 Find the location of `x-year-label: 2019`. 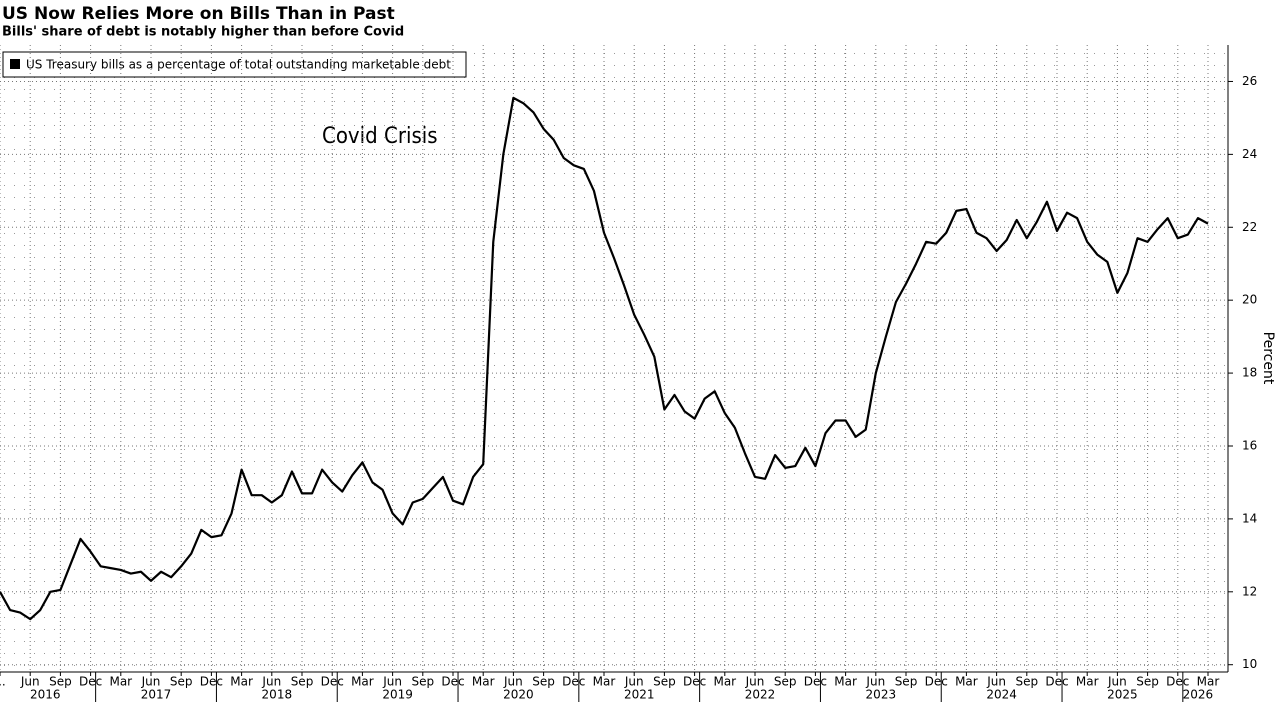

x-year-label: 2019 is located at coordinates (397, 695).